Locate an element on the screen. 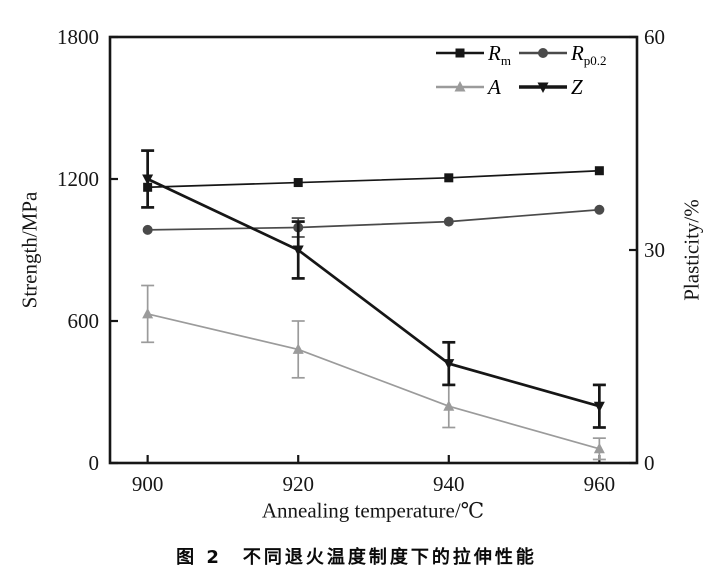  bottom-tick-label: 940 is located at coordinates (449, 484).